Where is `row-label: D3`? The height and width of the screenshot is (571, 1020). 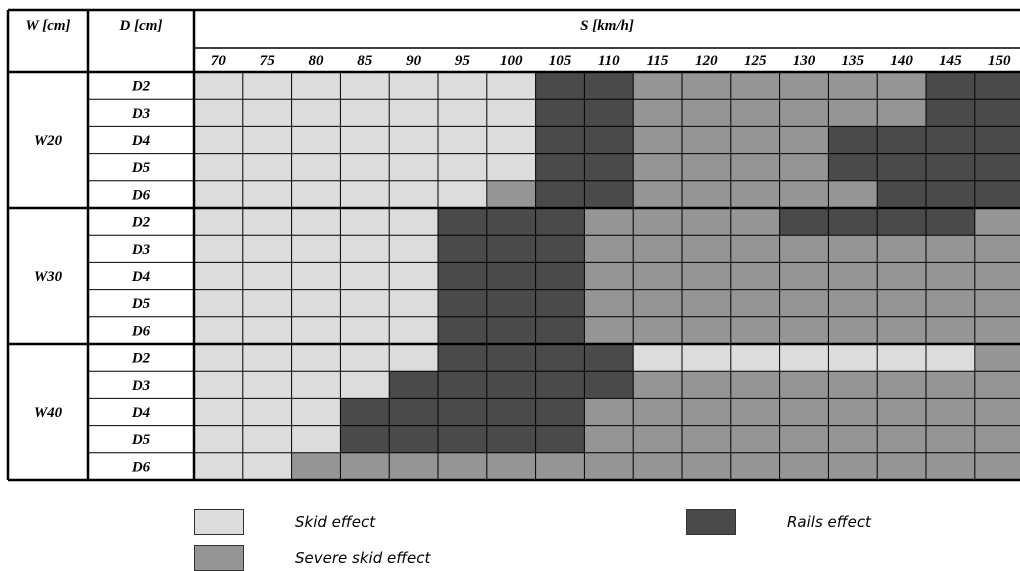 row-label: D3 is located at coordinates (141, 250).